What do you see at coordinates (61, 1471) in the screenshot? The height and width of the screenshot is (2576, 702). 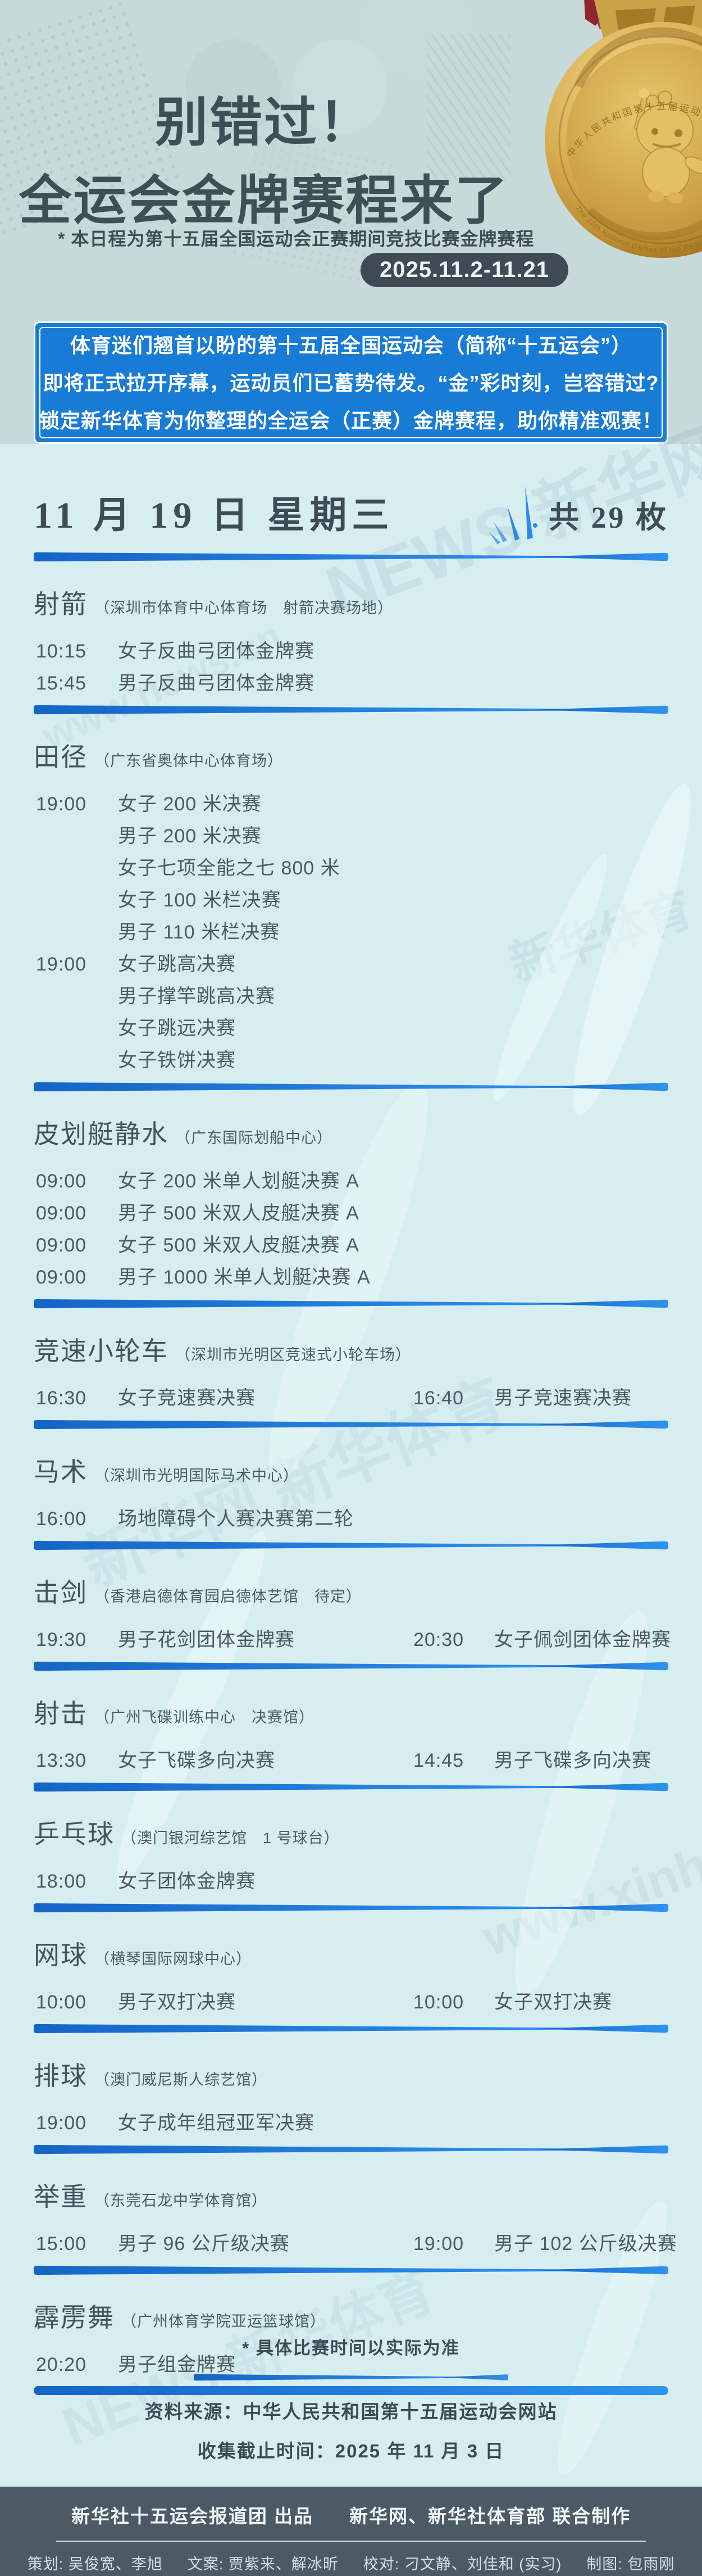 I see `sport-name: 马术` at bounding box center [61, 1471].